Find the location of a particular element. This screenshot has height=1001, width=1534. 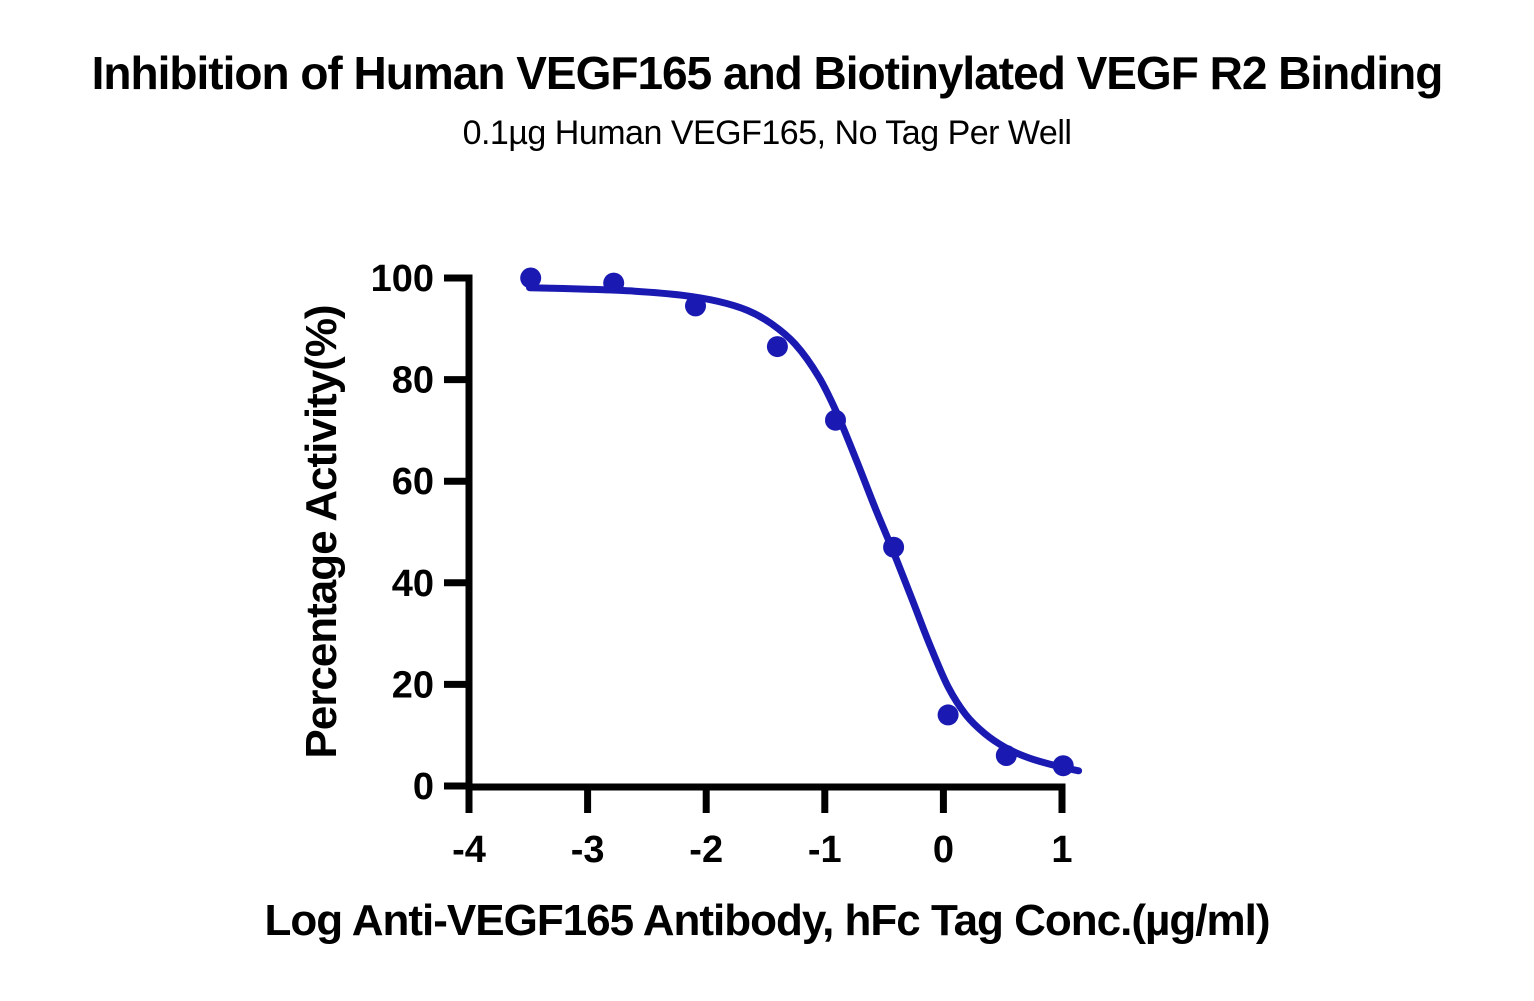

y-tick-label: 100 is located at coordinates (402, 279).